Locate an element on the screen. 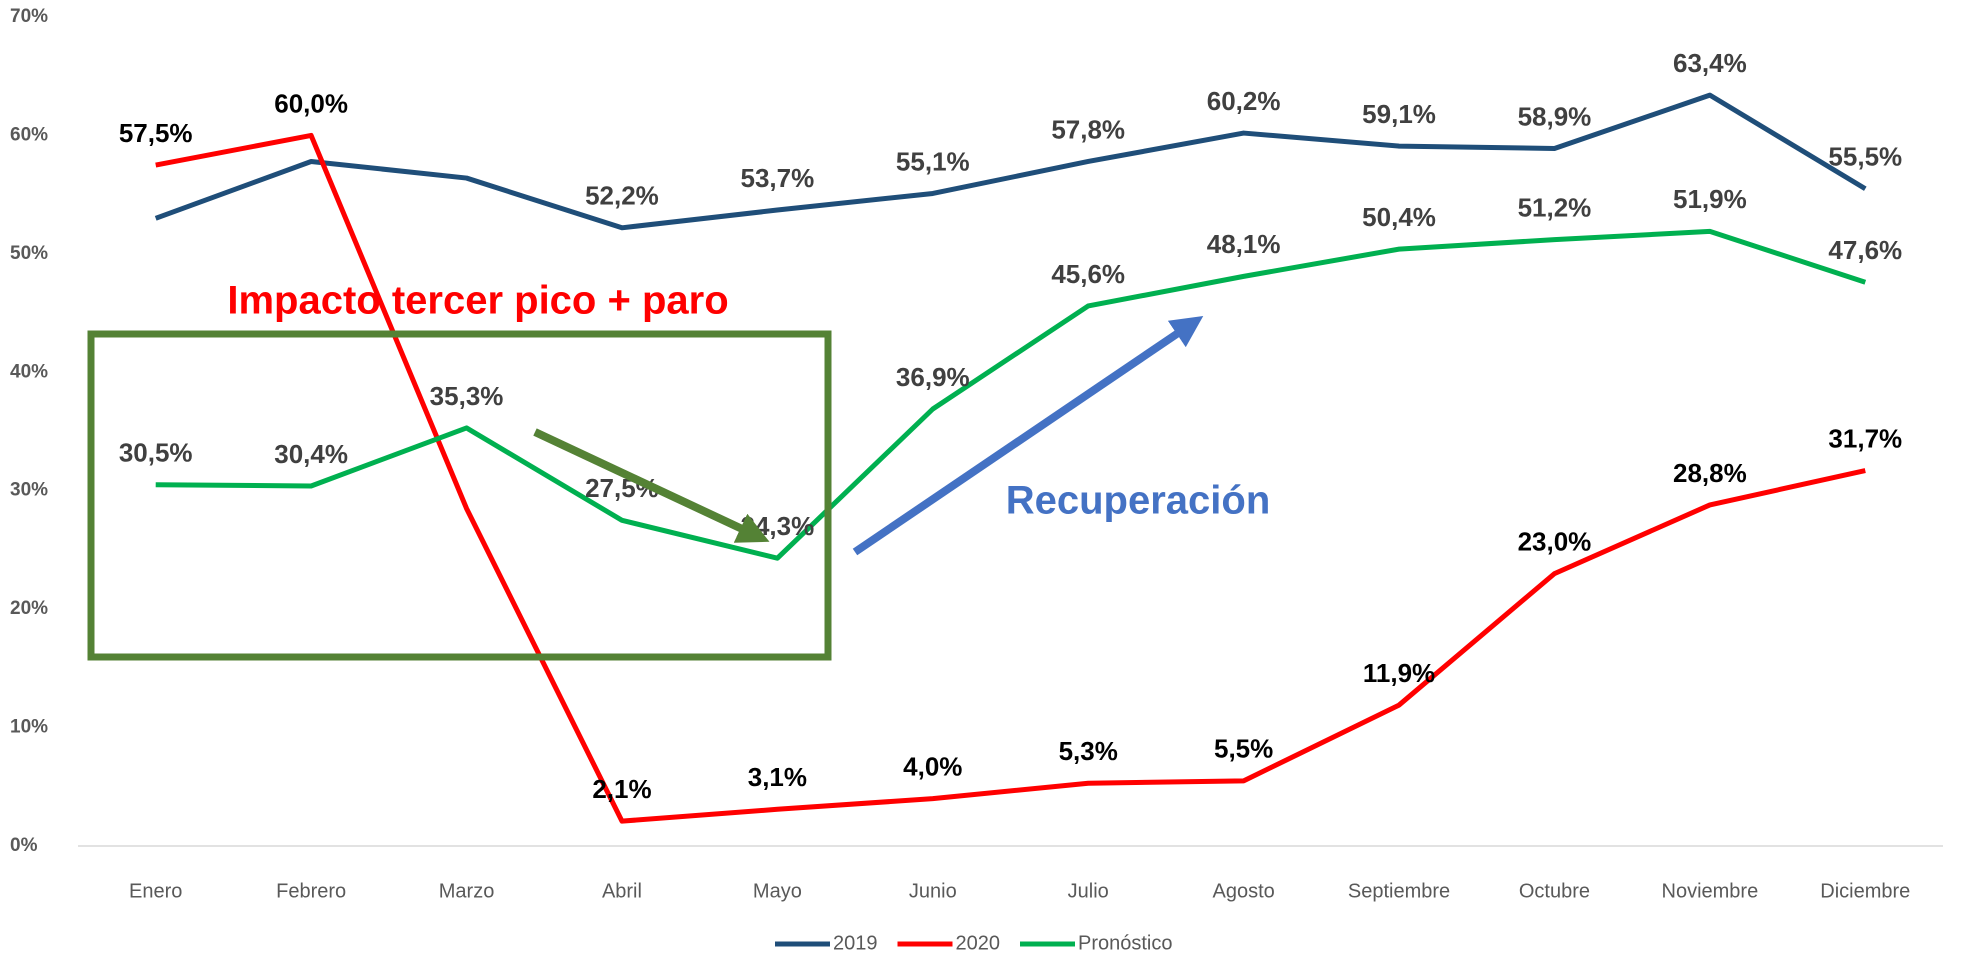 The image size is (1972, 956). data-label: 28,8% is located at coordinates (1710, 473).